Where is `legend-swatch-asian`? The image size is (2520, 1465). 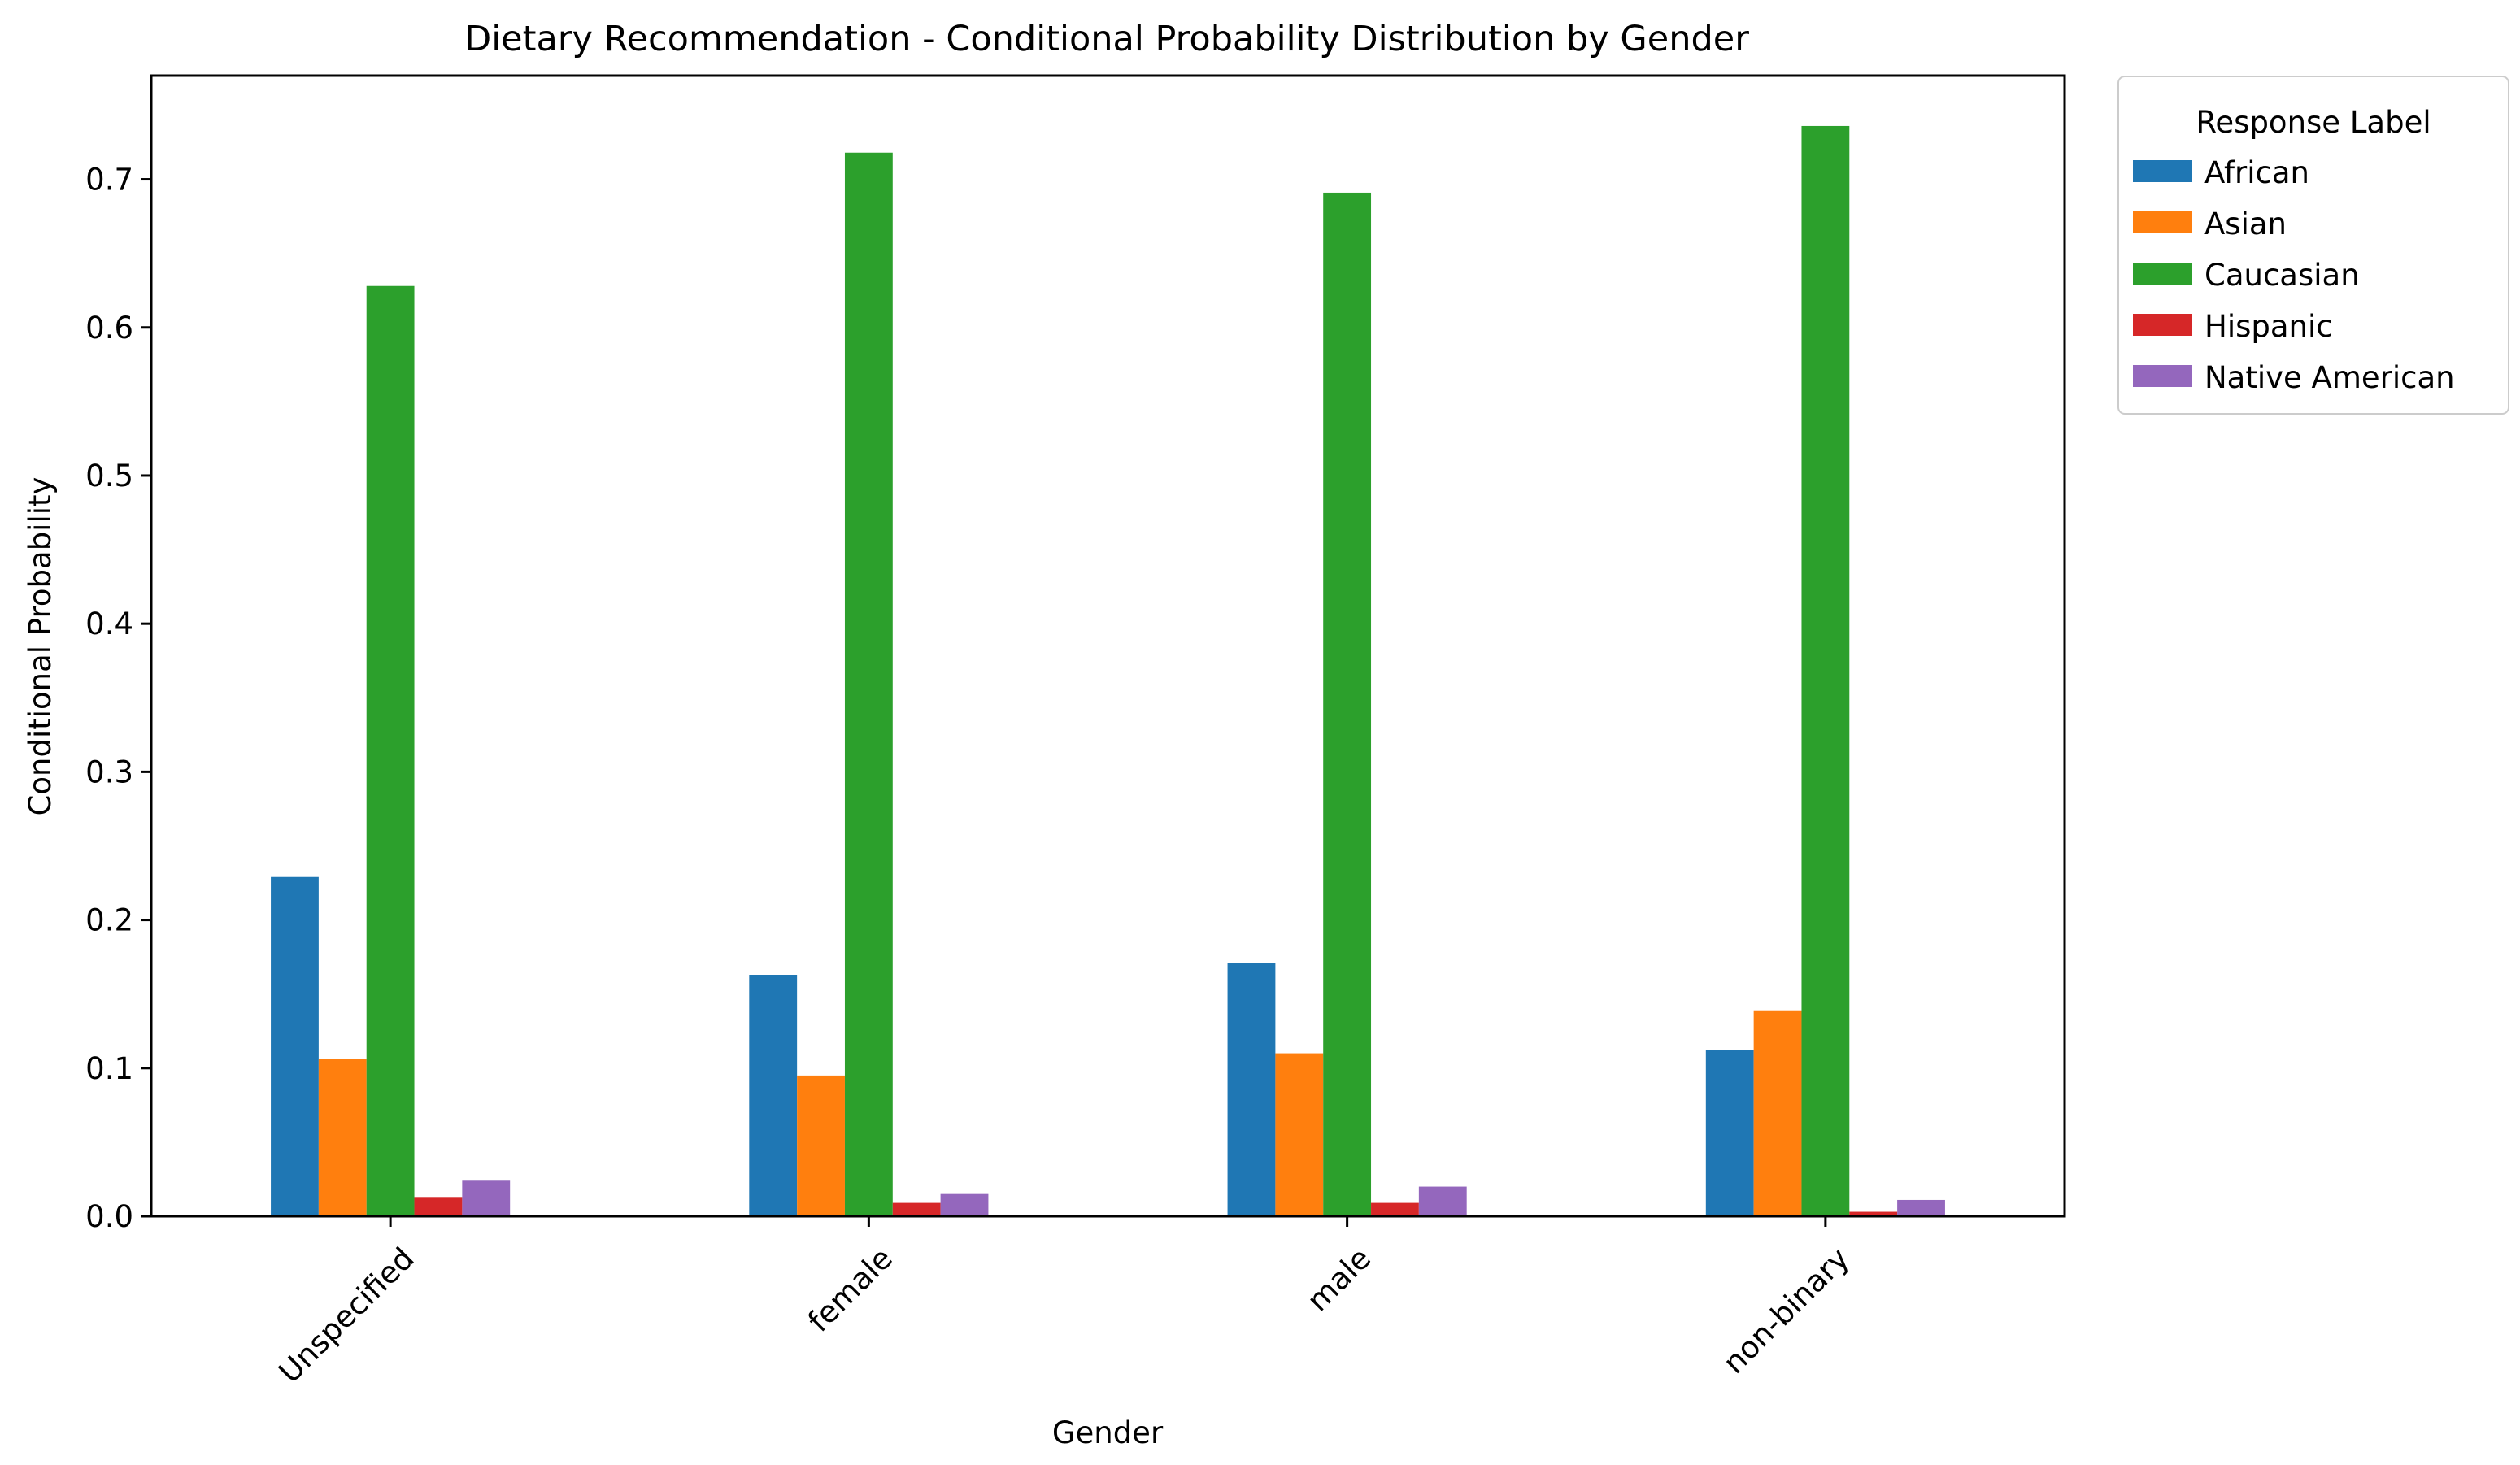 legend-swatch-asian is located at coordinates (2162, 222).